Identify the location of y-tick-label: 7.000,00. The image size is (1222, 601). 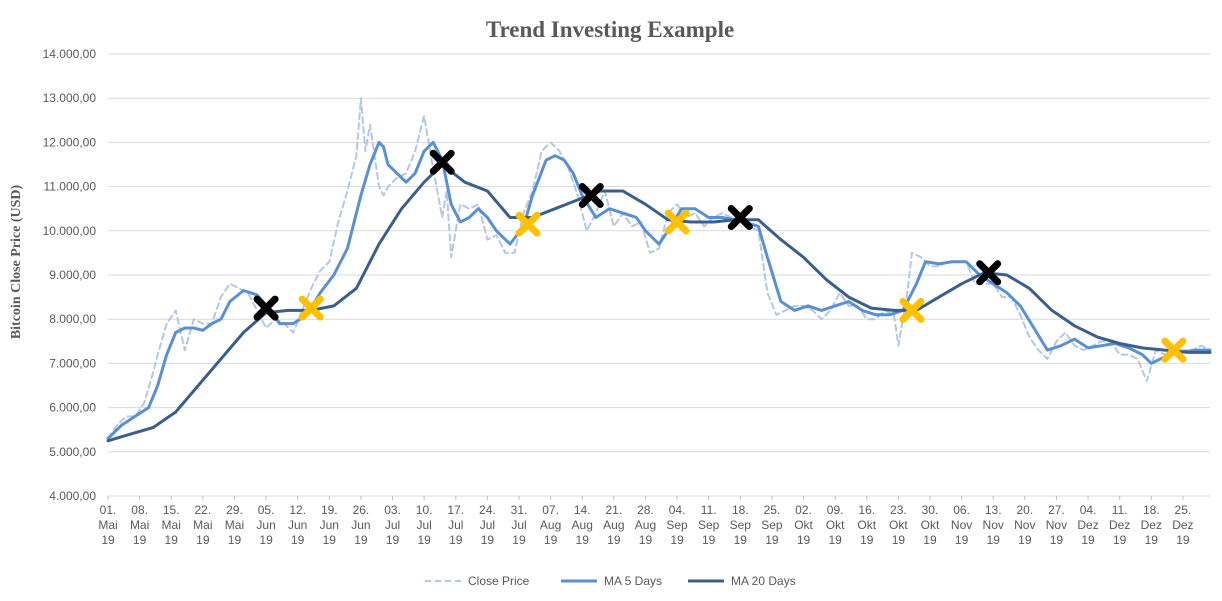
(72, 363).